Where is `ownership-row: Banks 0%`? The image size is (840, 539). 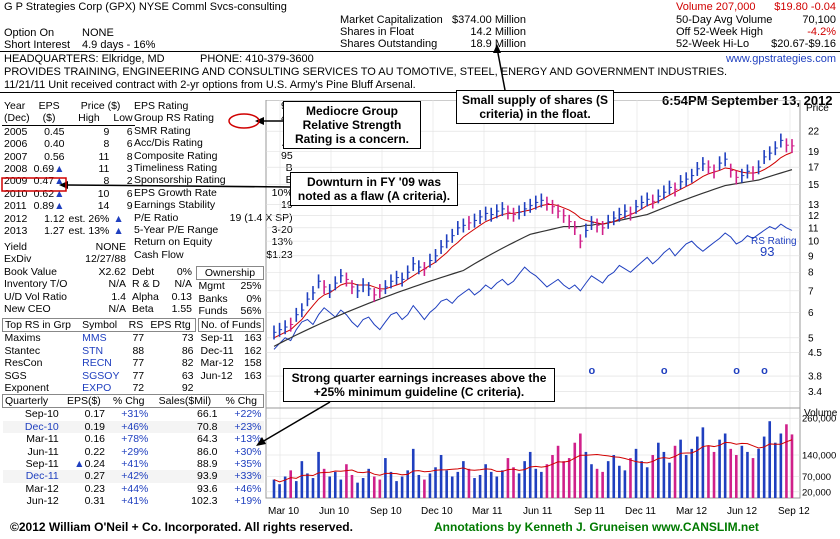 ownership-row: Banks 0% is located at coordinates (230, 299).